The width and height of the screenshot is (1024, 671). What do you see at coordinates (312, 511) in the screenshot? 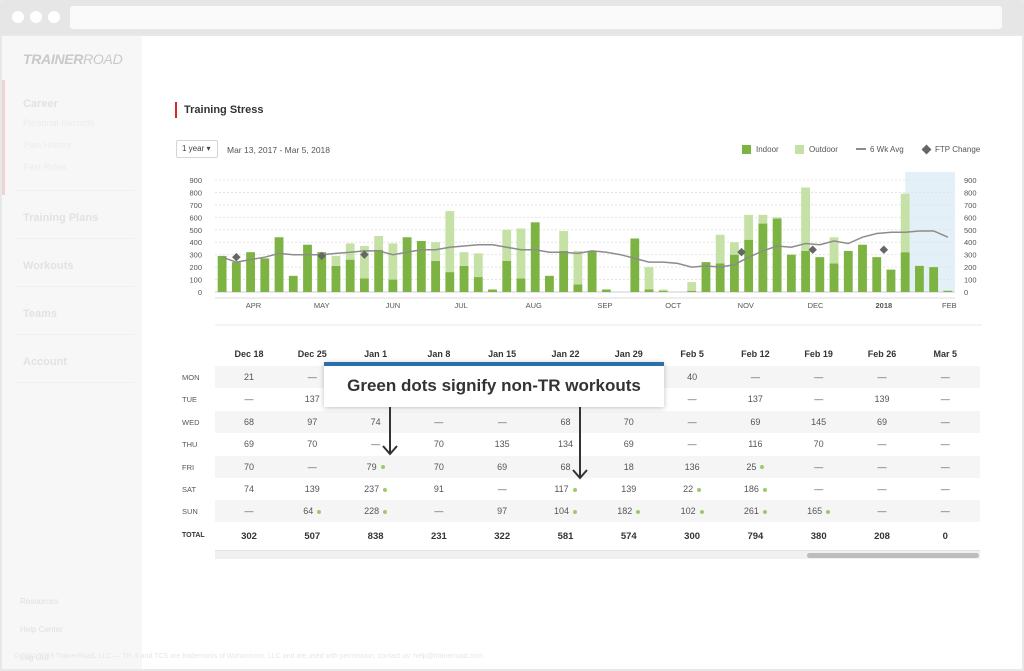
I see `table-cell: 64` at bounding box center [312, 511].